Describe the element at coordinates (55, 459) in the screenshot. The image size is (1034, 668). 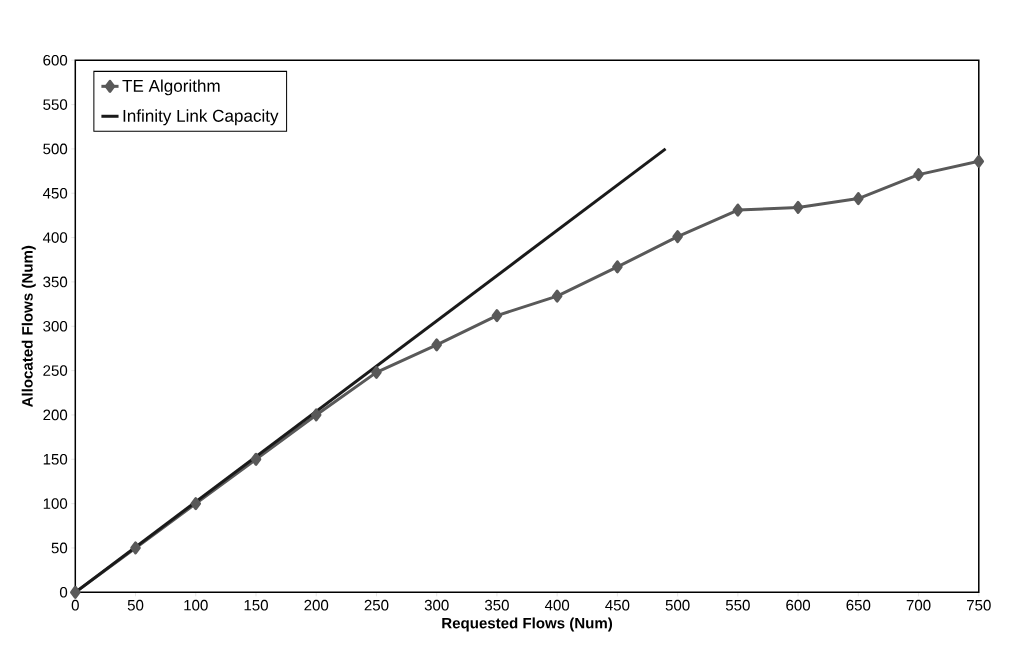
I see `y-tick-label: 150` at that location.